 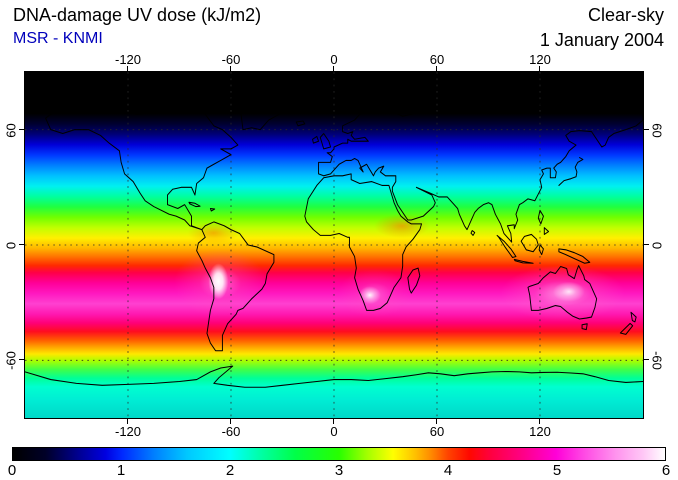 I want to click on coastline-philippines, so click(x=543, y=222).